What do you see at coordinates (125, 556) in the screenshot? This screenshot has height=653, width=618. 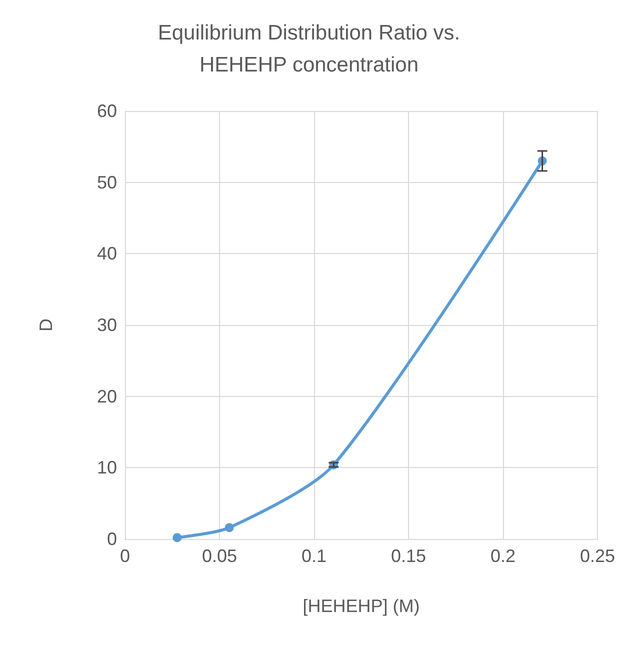 I see `x-tick-label: 0` at bounding box center [125, 556].